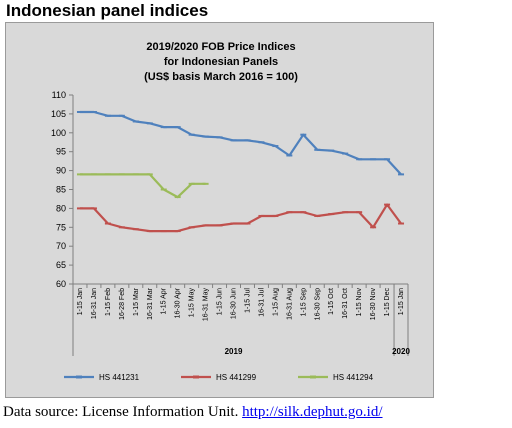 This screenshot has height=428, width=512. What do you see at coordinates (236, 377) in the screenshot?
I see `legend-label-2: HS 441299` at bounding box center [236, 377].